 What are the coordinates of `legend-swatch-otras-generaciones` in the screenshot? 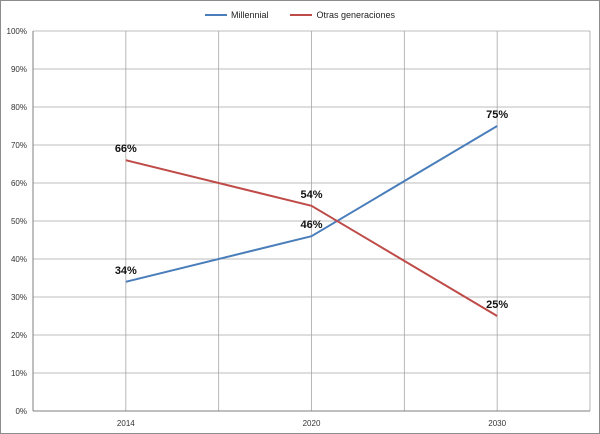 It's located at (301, 15).